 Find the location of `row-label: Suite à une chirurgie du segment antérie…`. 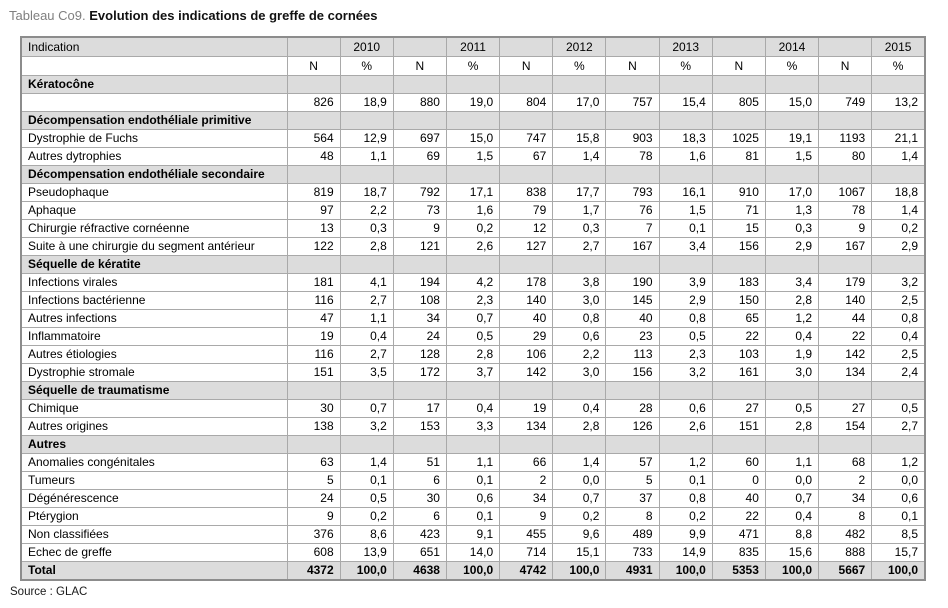

row-label: Suite à une chirurgie du segment antérie… is located at coordinates (154, 246).